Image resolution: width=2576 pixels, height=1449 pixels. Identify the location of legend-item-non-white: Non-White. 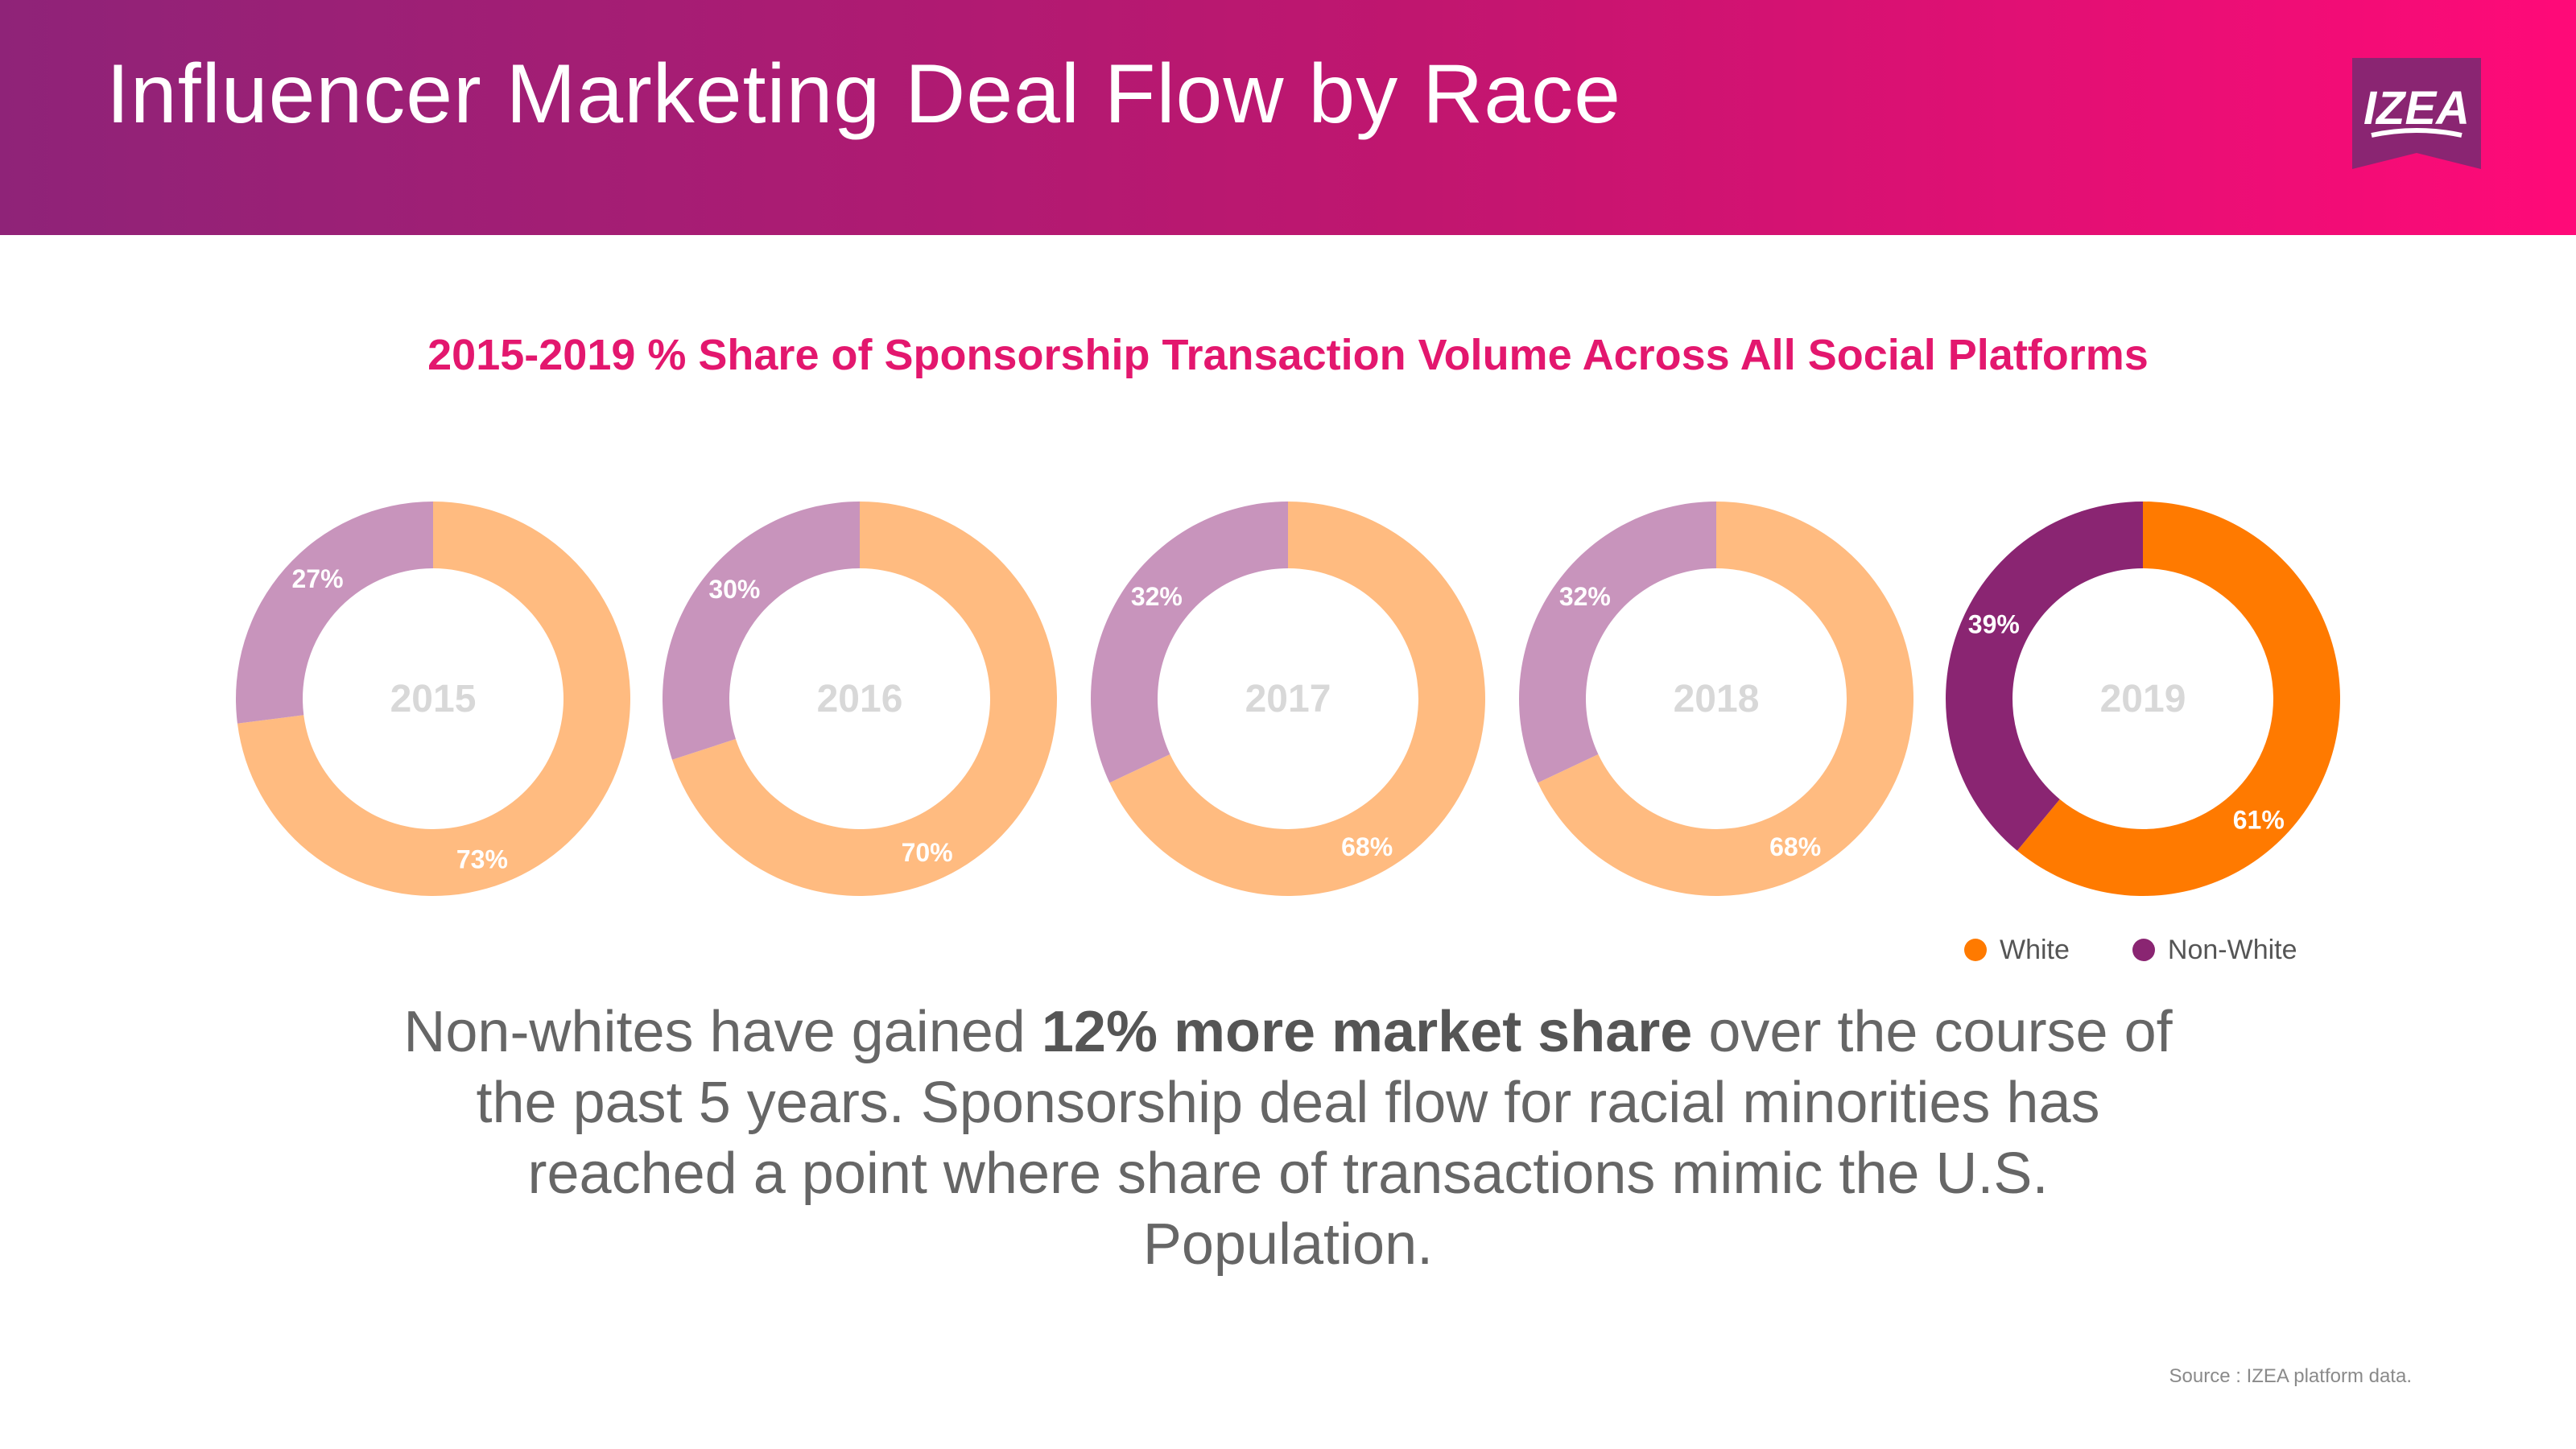
(2214, 950).